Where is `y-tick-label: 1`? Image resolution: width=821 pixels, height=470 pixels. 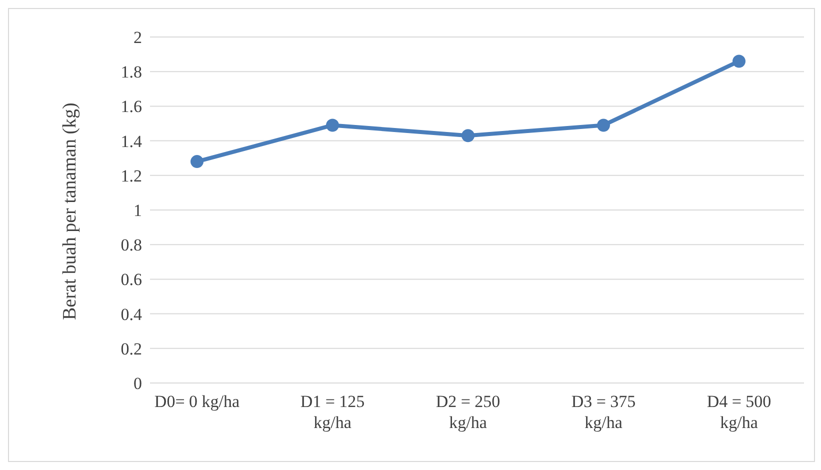
y-tick-label: 1 is located at coordinates (138, 210).